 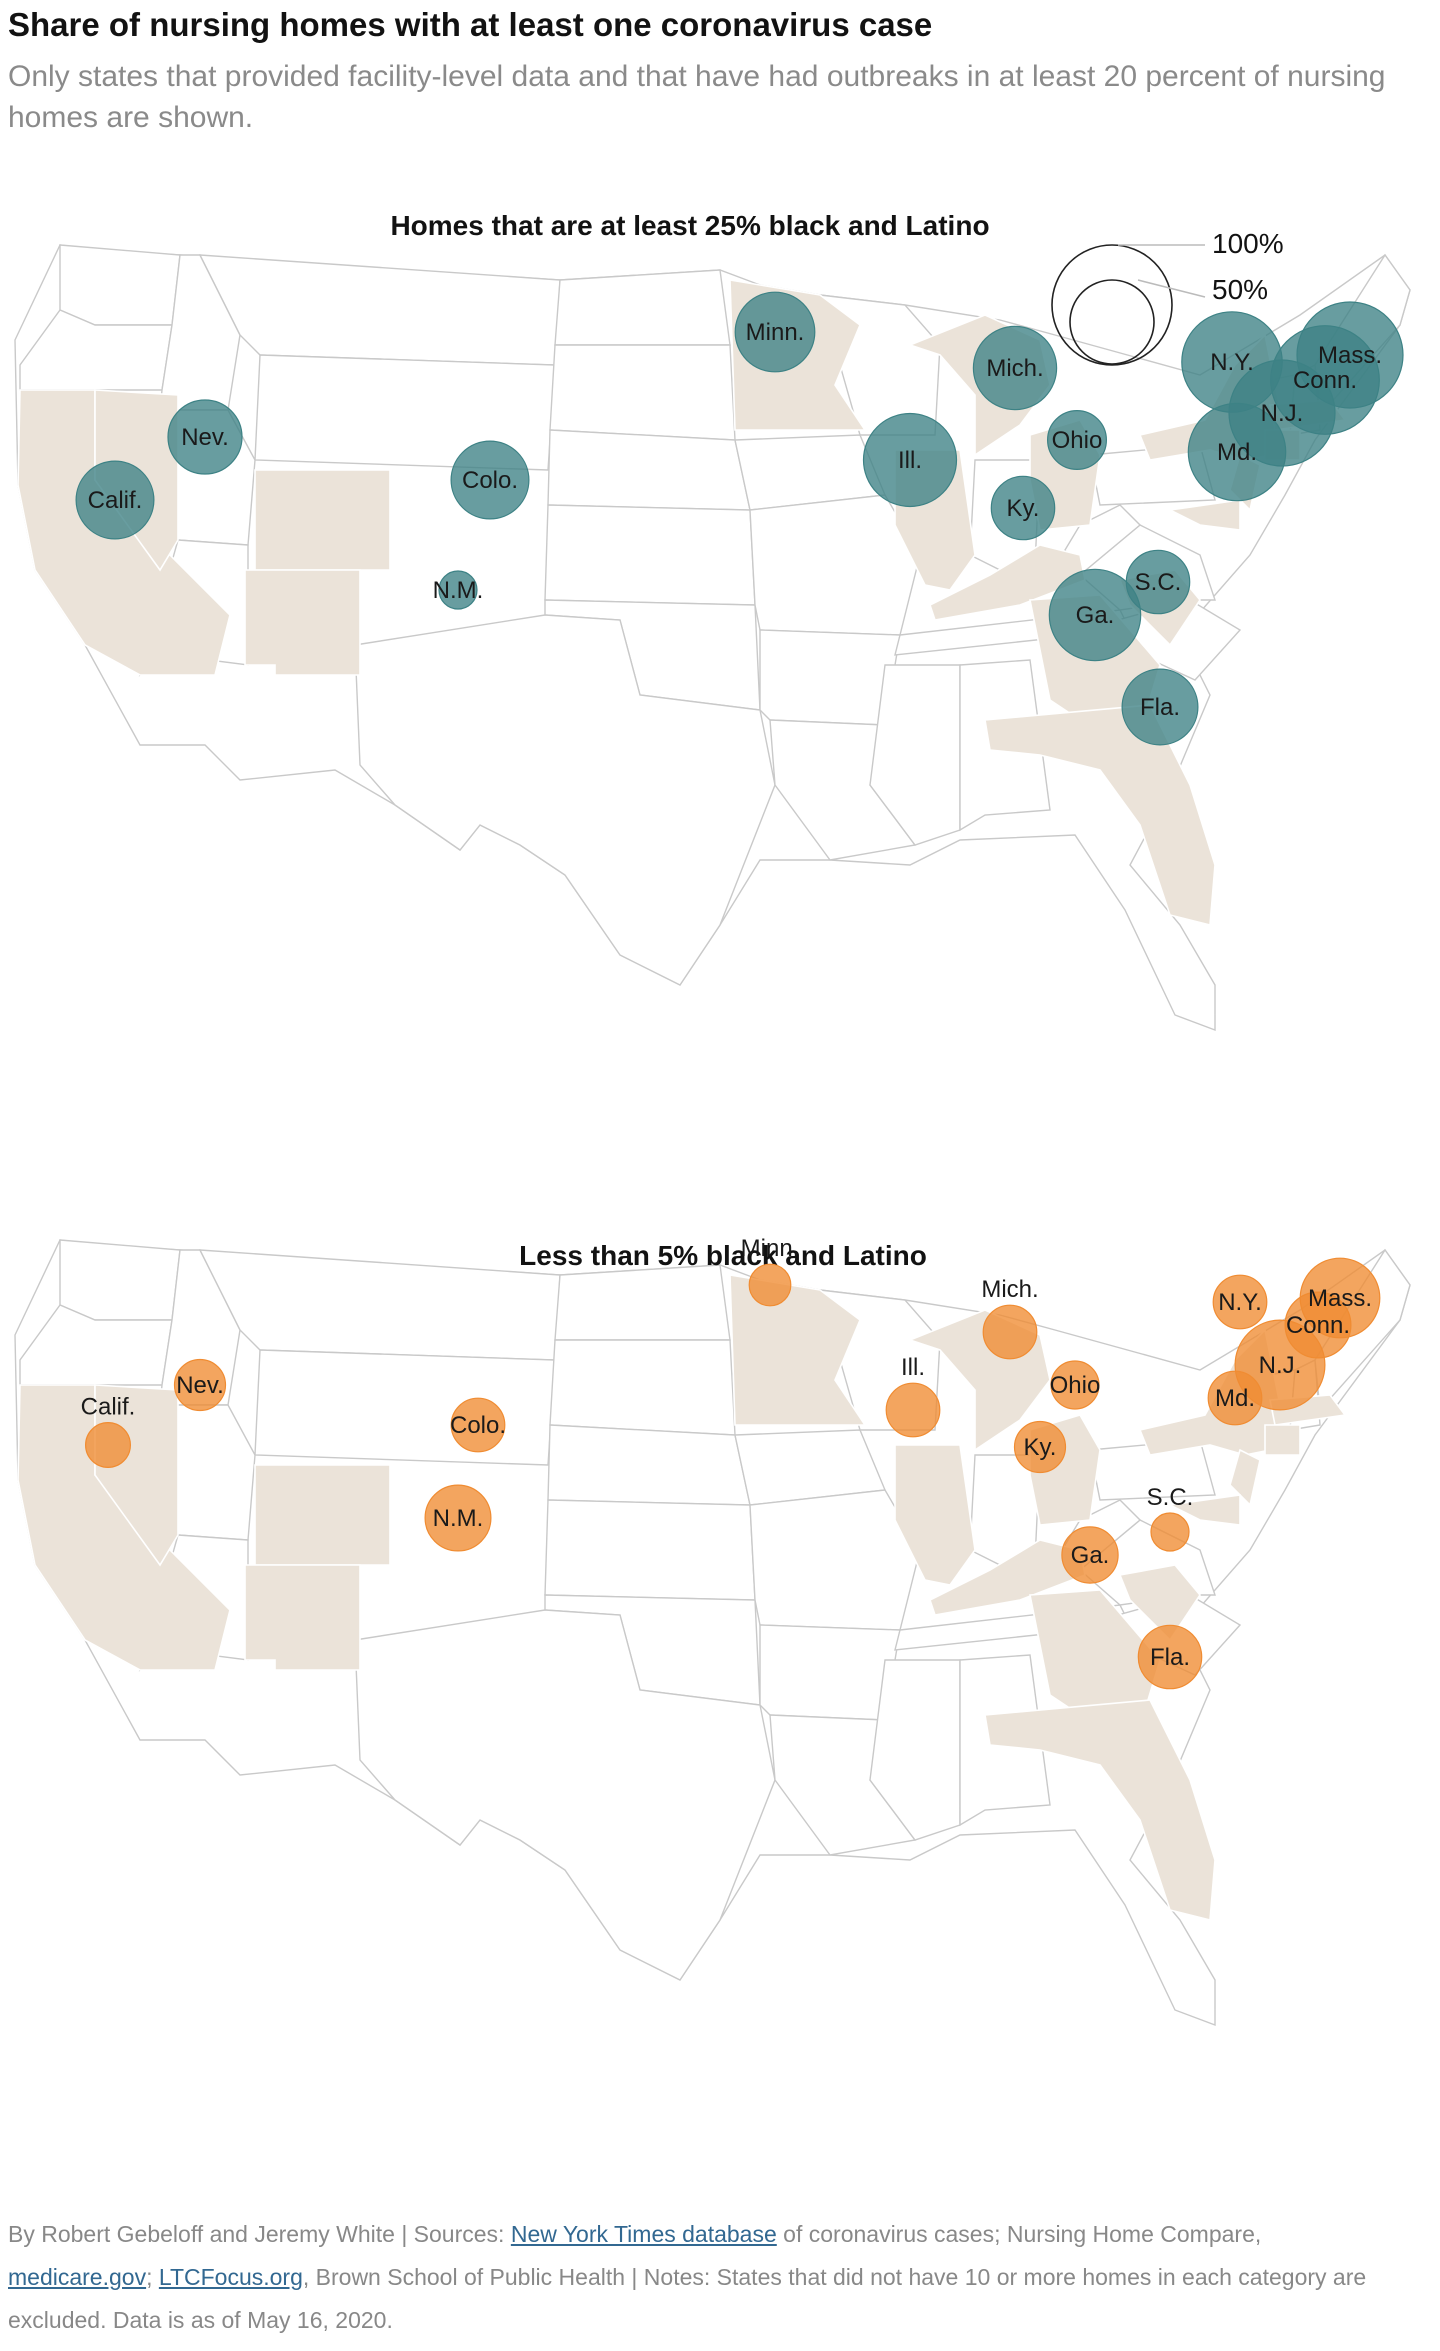 What do you see at coordinates (1248, 243) in the screenshot?
I see `legend-label-100: 100%` at bounding box center [1248, 243].